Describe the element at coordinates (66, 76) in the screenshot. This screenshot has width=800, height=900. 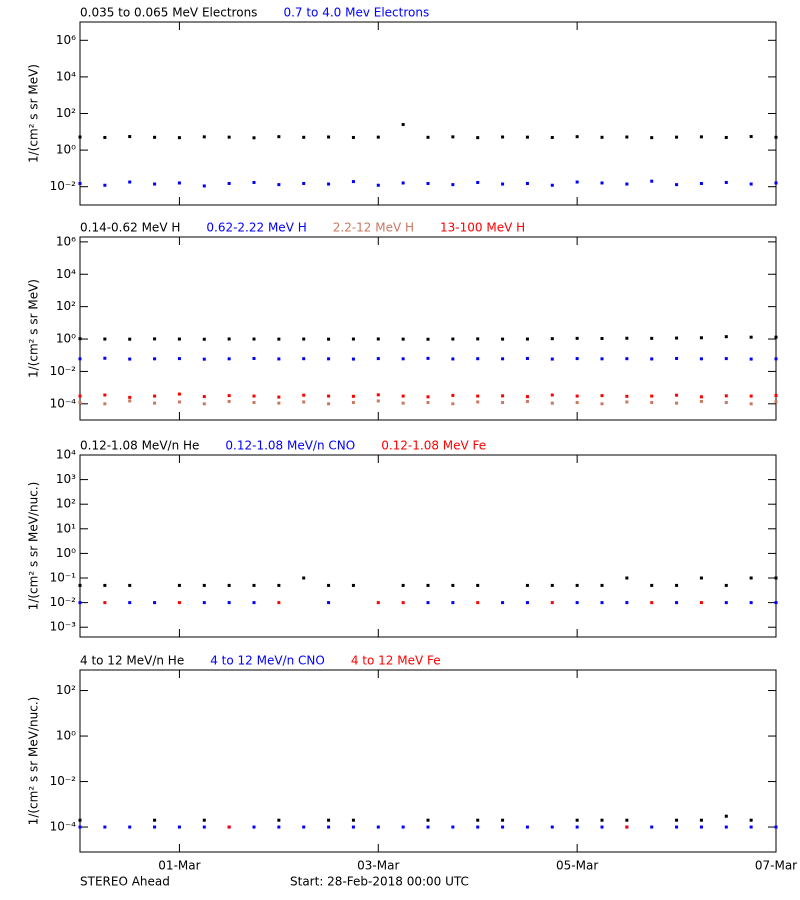
I see `y-tick-label: 10⁴` at that location.